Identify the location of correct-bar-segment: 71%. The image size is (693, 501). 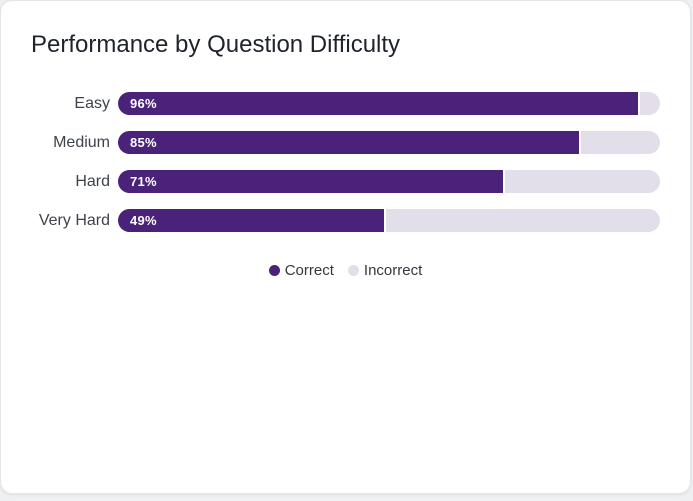
(310, 181).